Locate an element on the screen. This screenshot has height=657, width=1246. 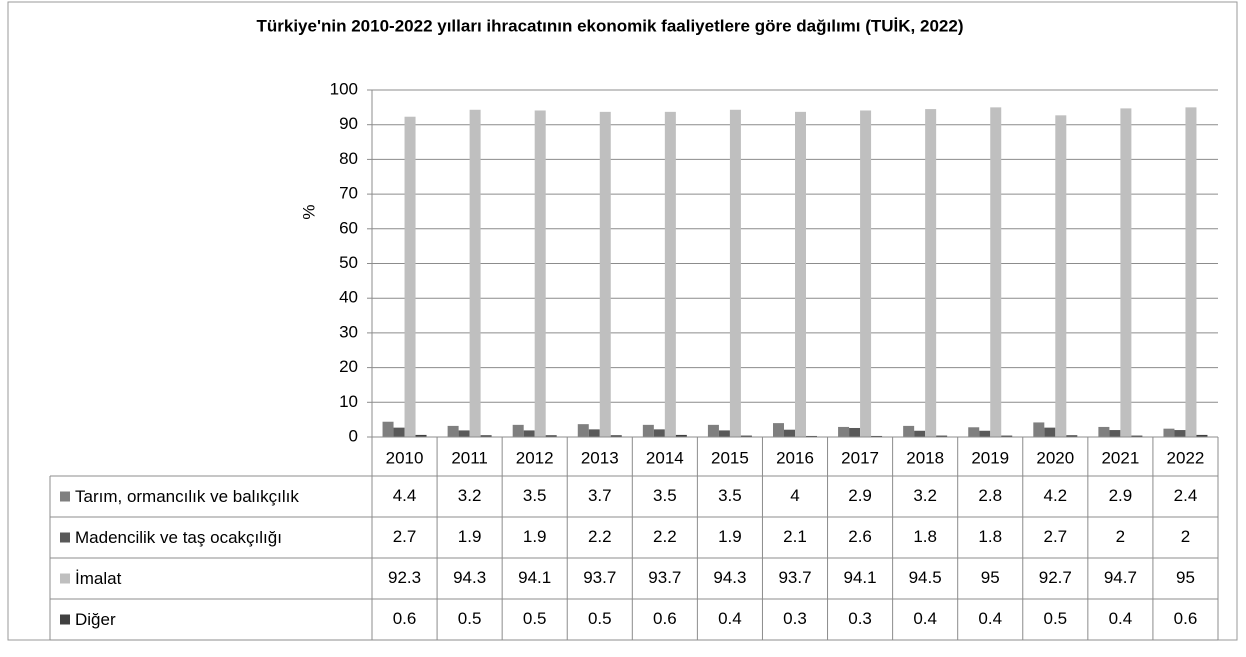
x-tick-label: 2016 is located at coordinates (795, 457).